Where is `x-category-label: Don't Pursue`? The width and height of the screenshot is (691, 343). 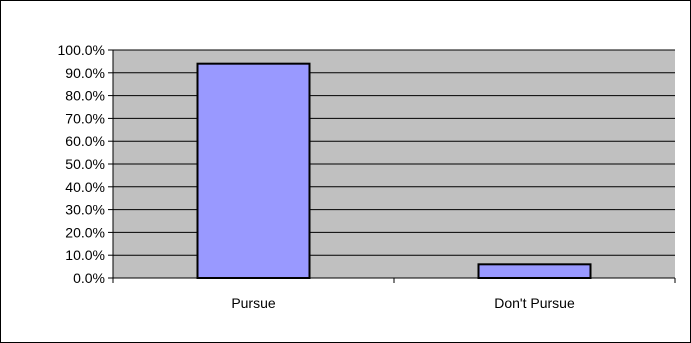 x-category-label: Don't Pursue is located at coordinates (534, 303).